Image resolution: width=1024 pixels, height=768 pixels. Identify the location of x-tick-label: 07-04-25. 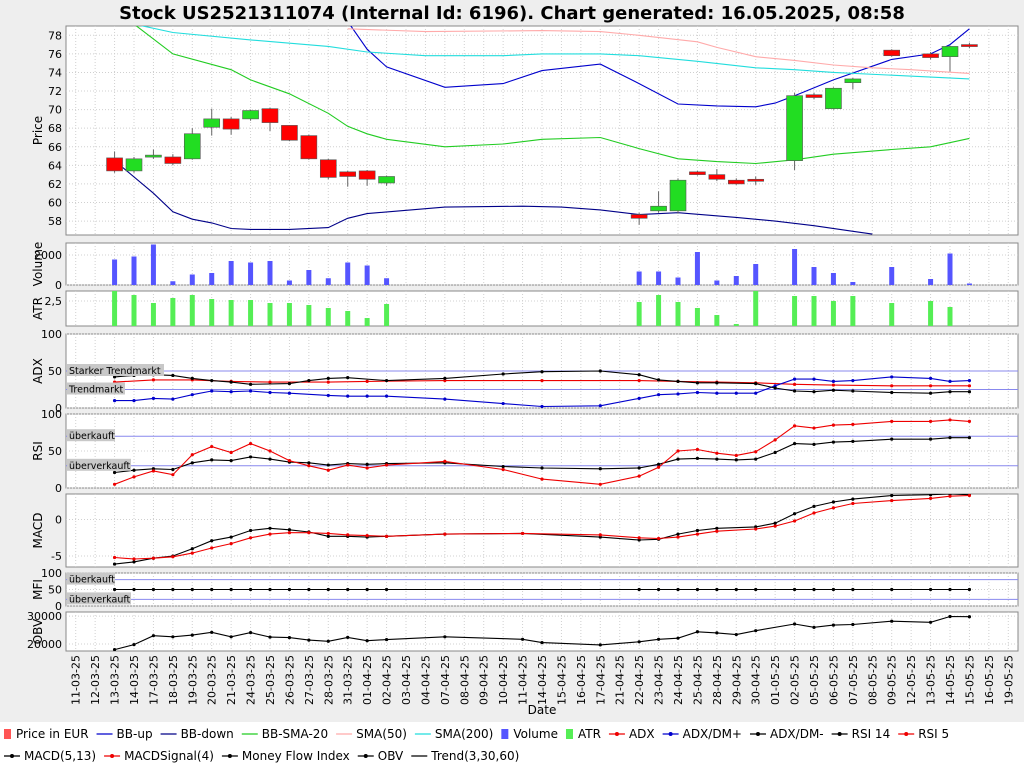
(445, 680).